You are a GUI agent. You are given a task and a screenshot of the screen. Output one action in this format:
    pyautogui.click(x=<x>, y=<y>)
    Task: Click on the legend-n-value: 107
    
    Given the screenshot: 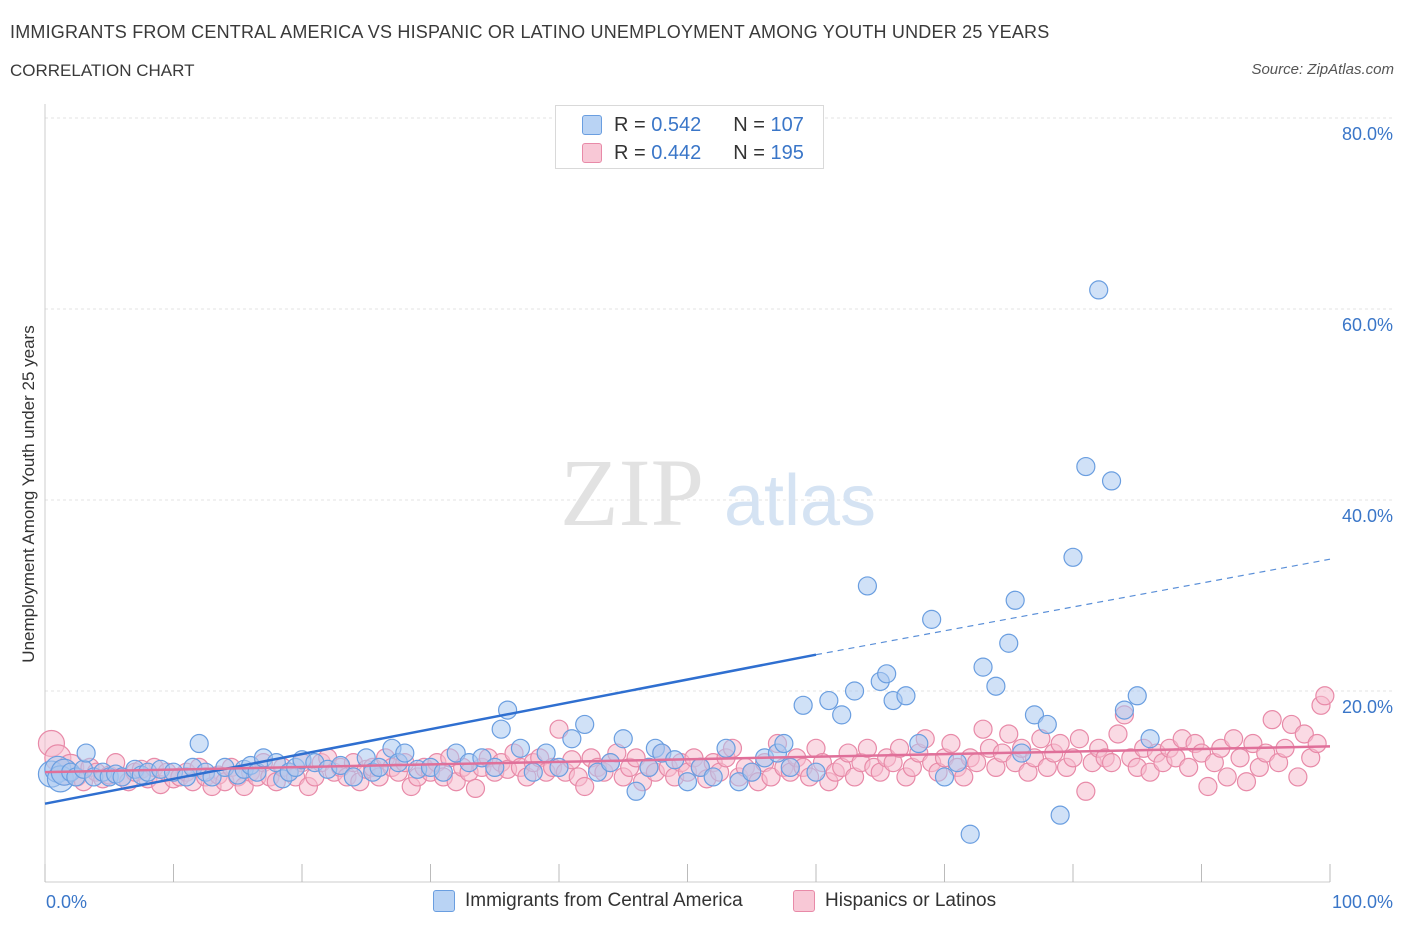 What is the action you would take?
    pyautogui.click(x=787, y=124)
    